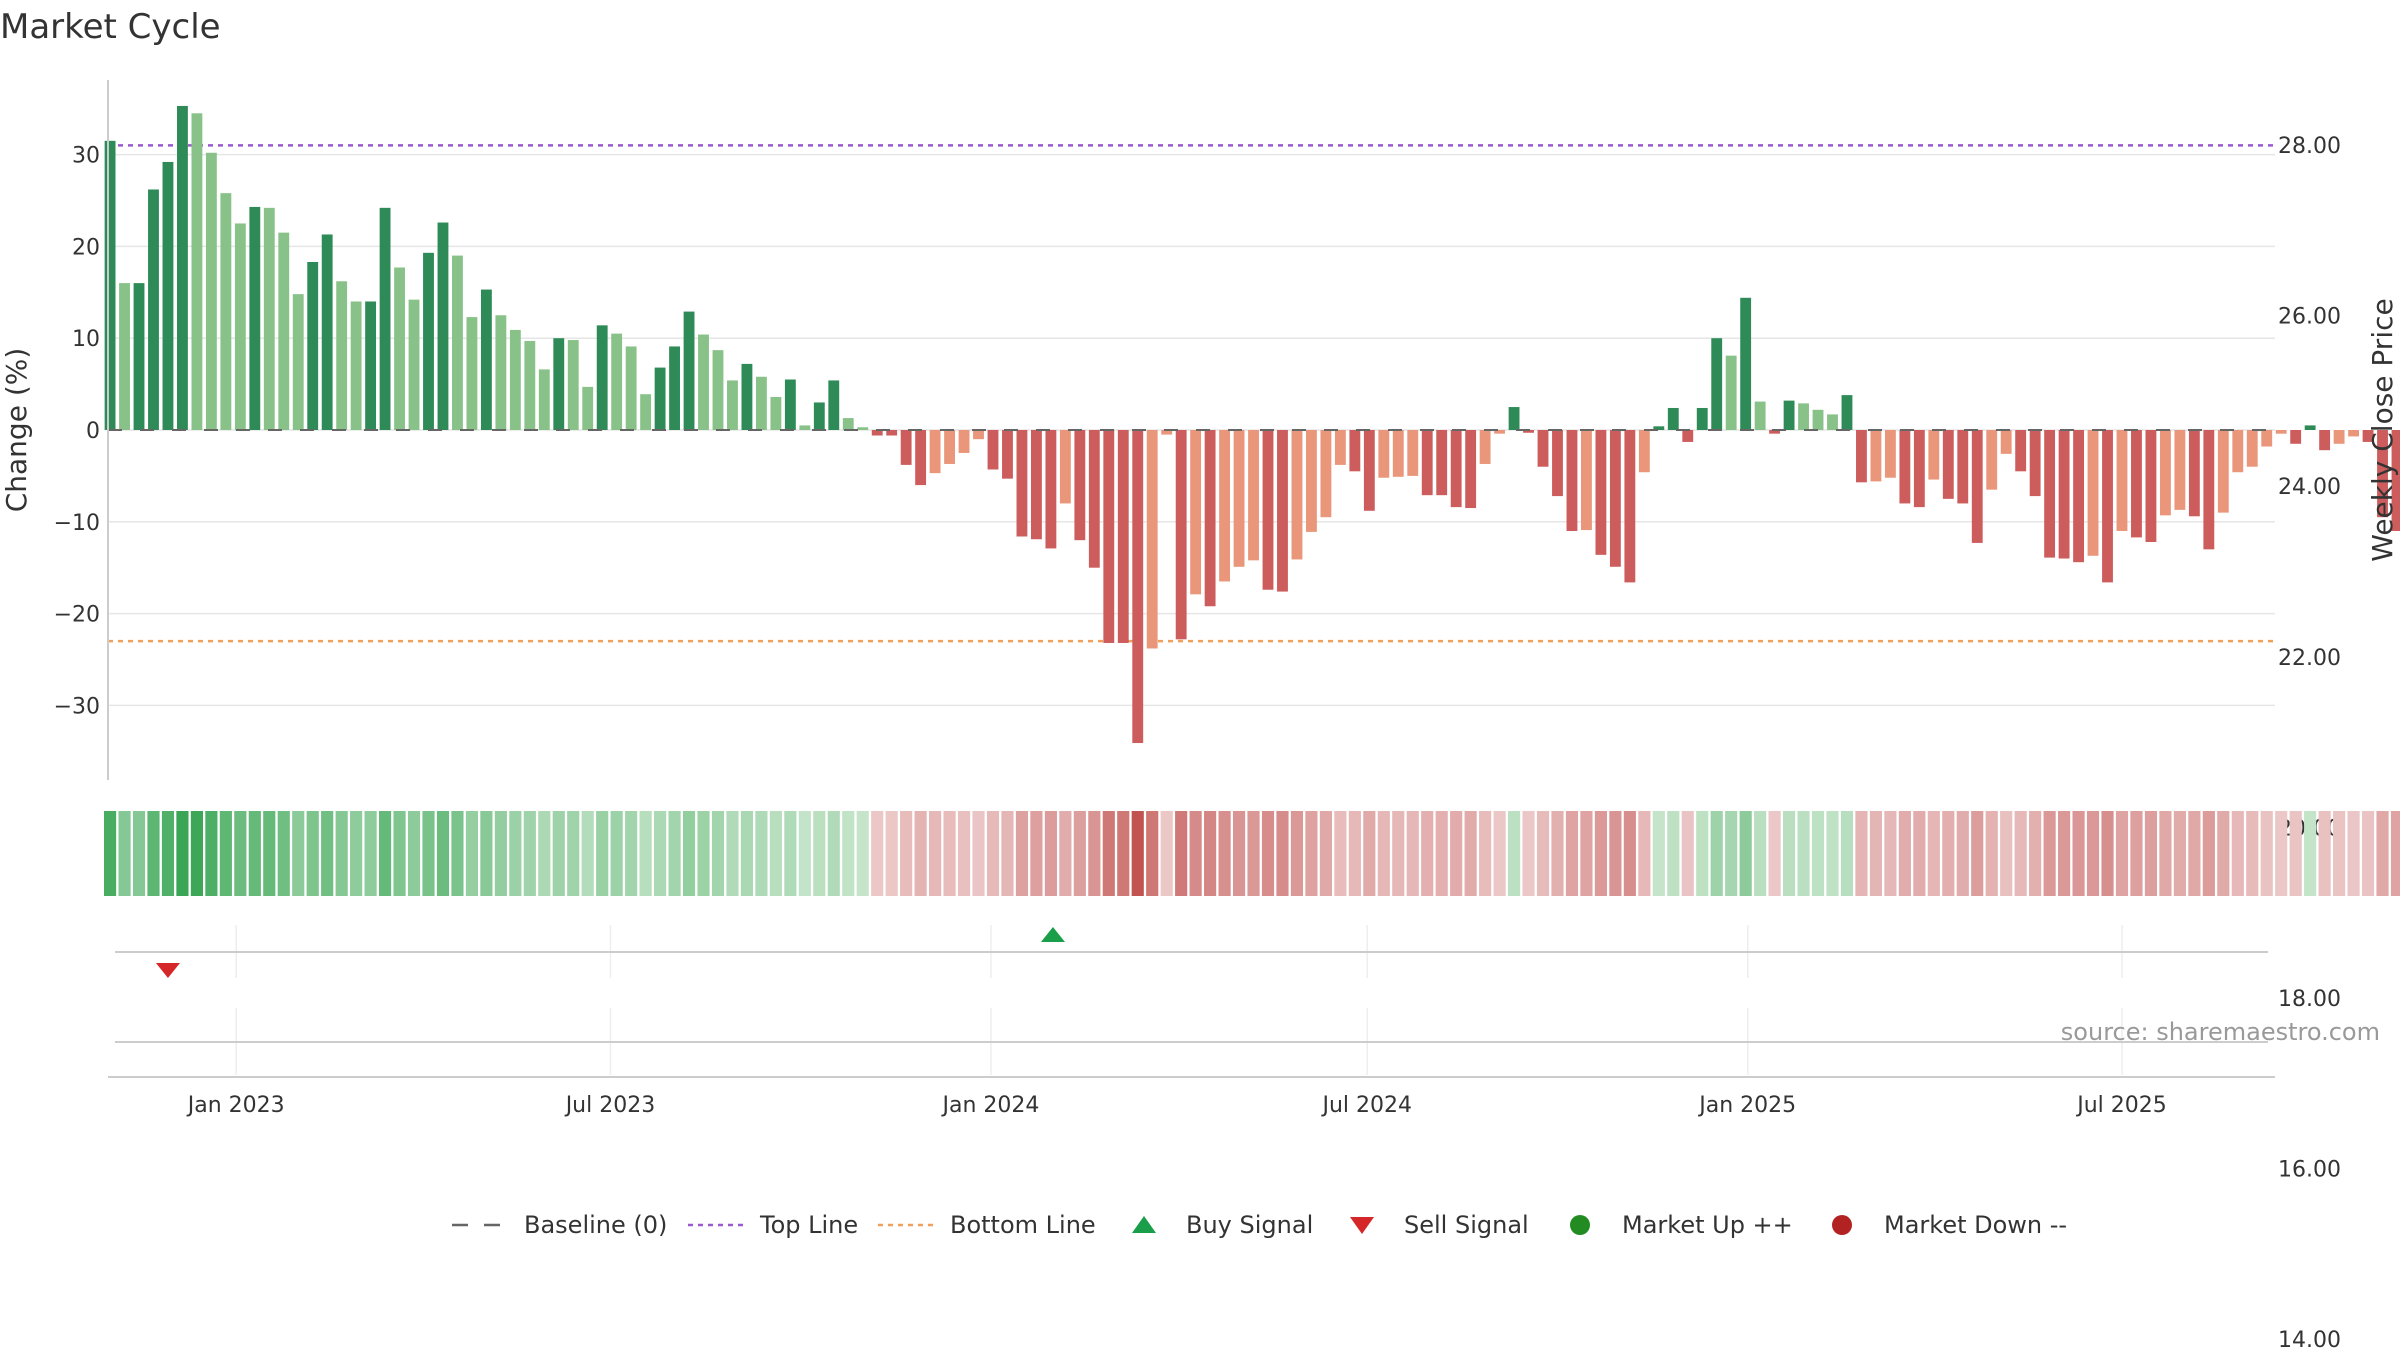 Image resolution: width=2400 pixels, height=1350 pixels. Describe the element at coordinates (1975, 1225) in the screenshot. I see `legend-label: Market Down --` at that location.